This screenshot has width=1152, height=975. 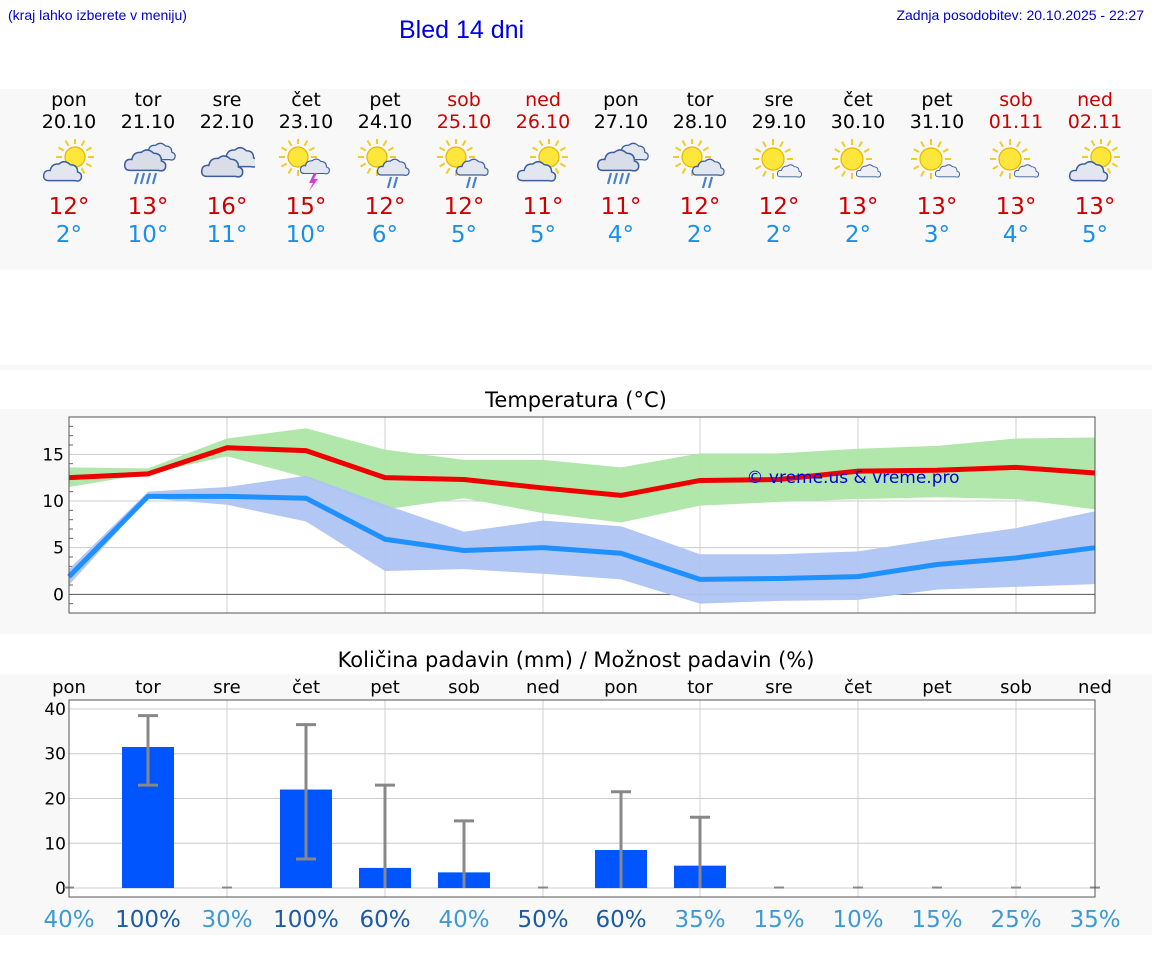 I want to click on sun-cloud-thunder-icon, so click(x=306, y=164).